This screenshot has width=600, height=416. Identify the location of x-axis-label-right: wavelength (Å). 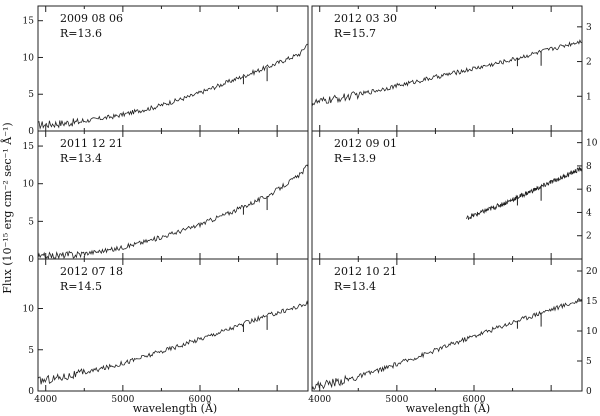
(448, 408).